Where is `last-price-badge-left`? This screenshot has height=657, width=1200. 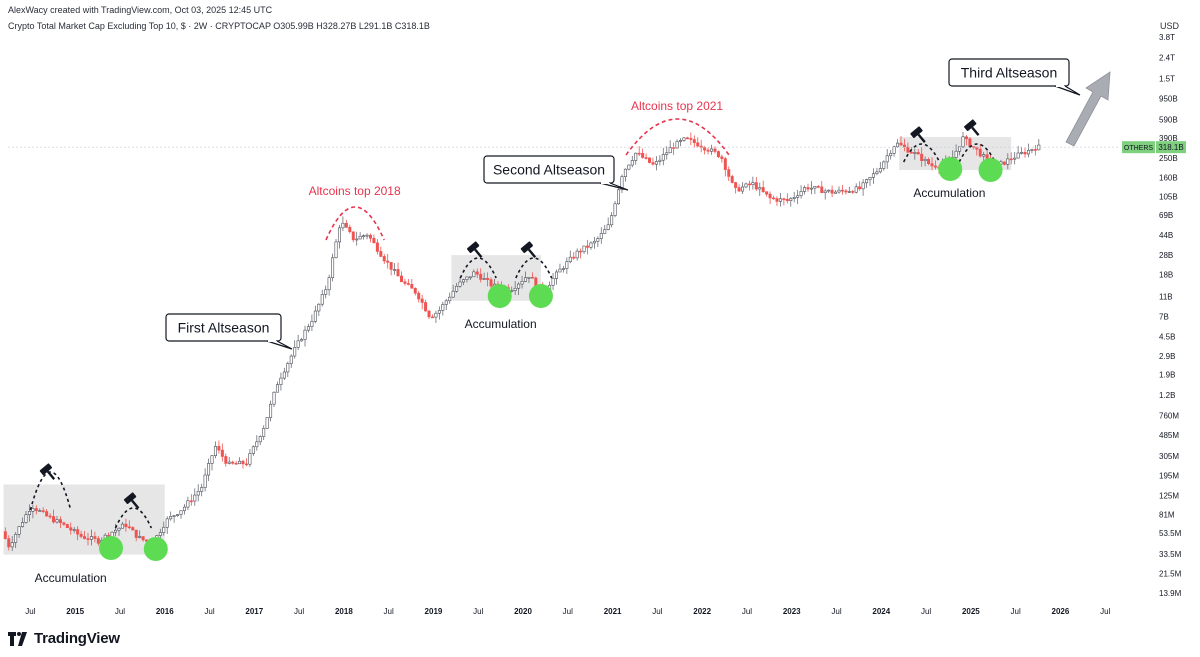
last-price-badge-left is located at coordinates (1138, 147).